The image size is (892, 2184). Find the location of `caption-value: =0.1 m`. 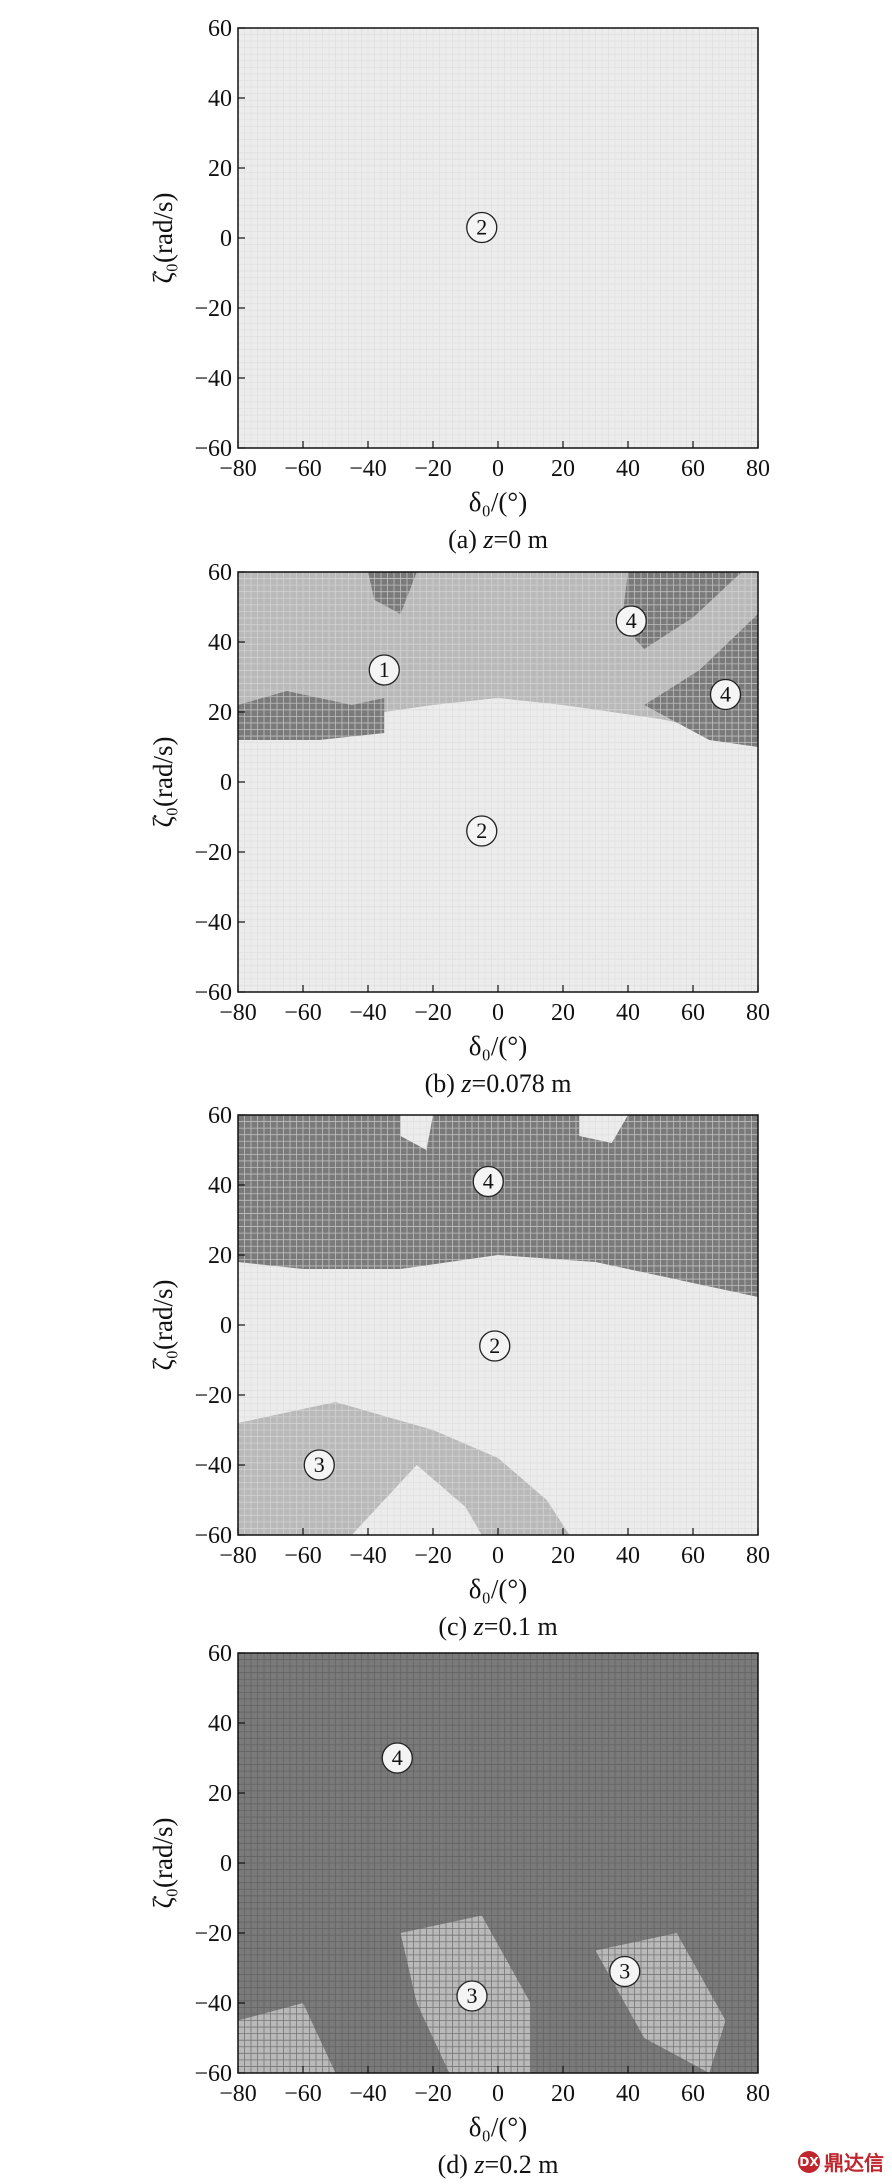

caption-value: =0.1 m is located at coordinates (521, 1626).